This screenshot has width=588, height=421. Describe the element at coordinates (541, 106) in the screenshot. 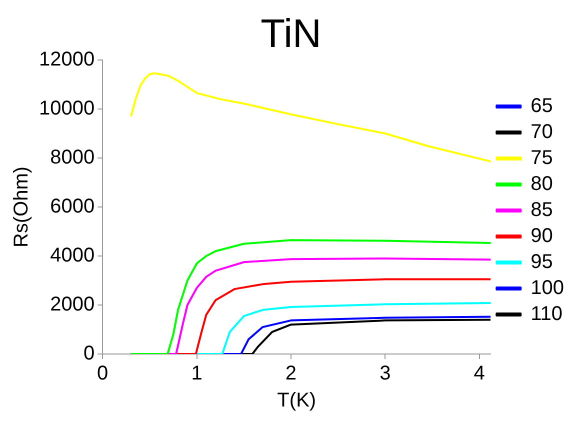

I see `legend-label: 65` at that location.